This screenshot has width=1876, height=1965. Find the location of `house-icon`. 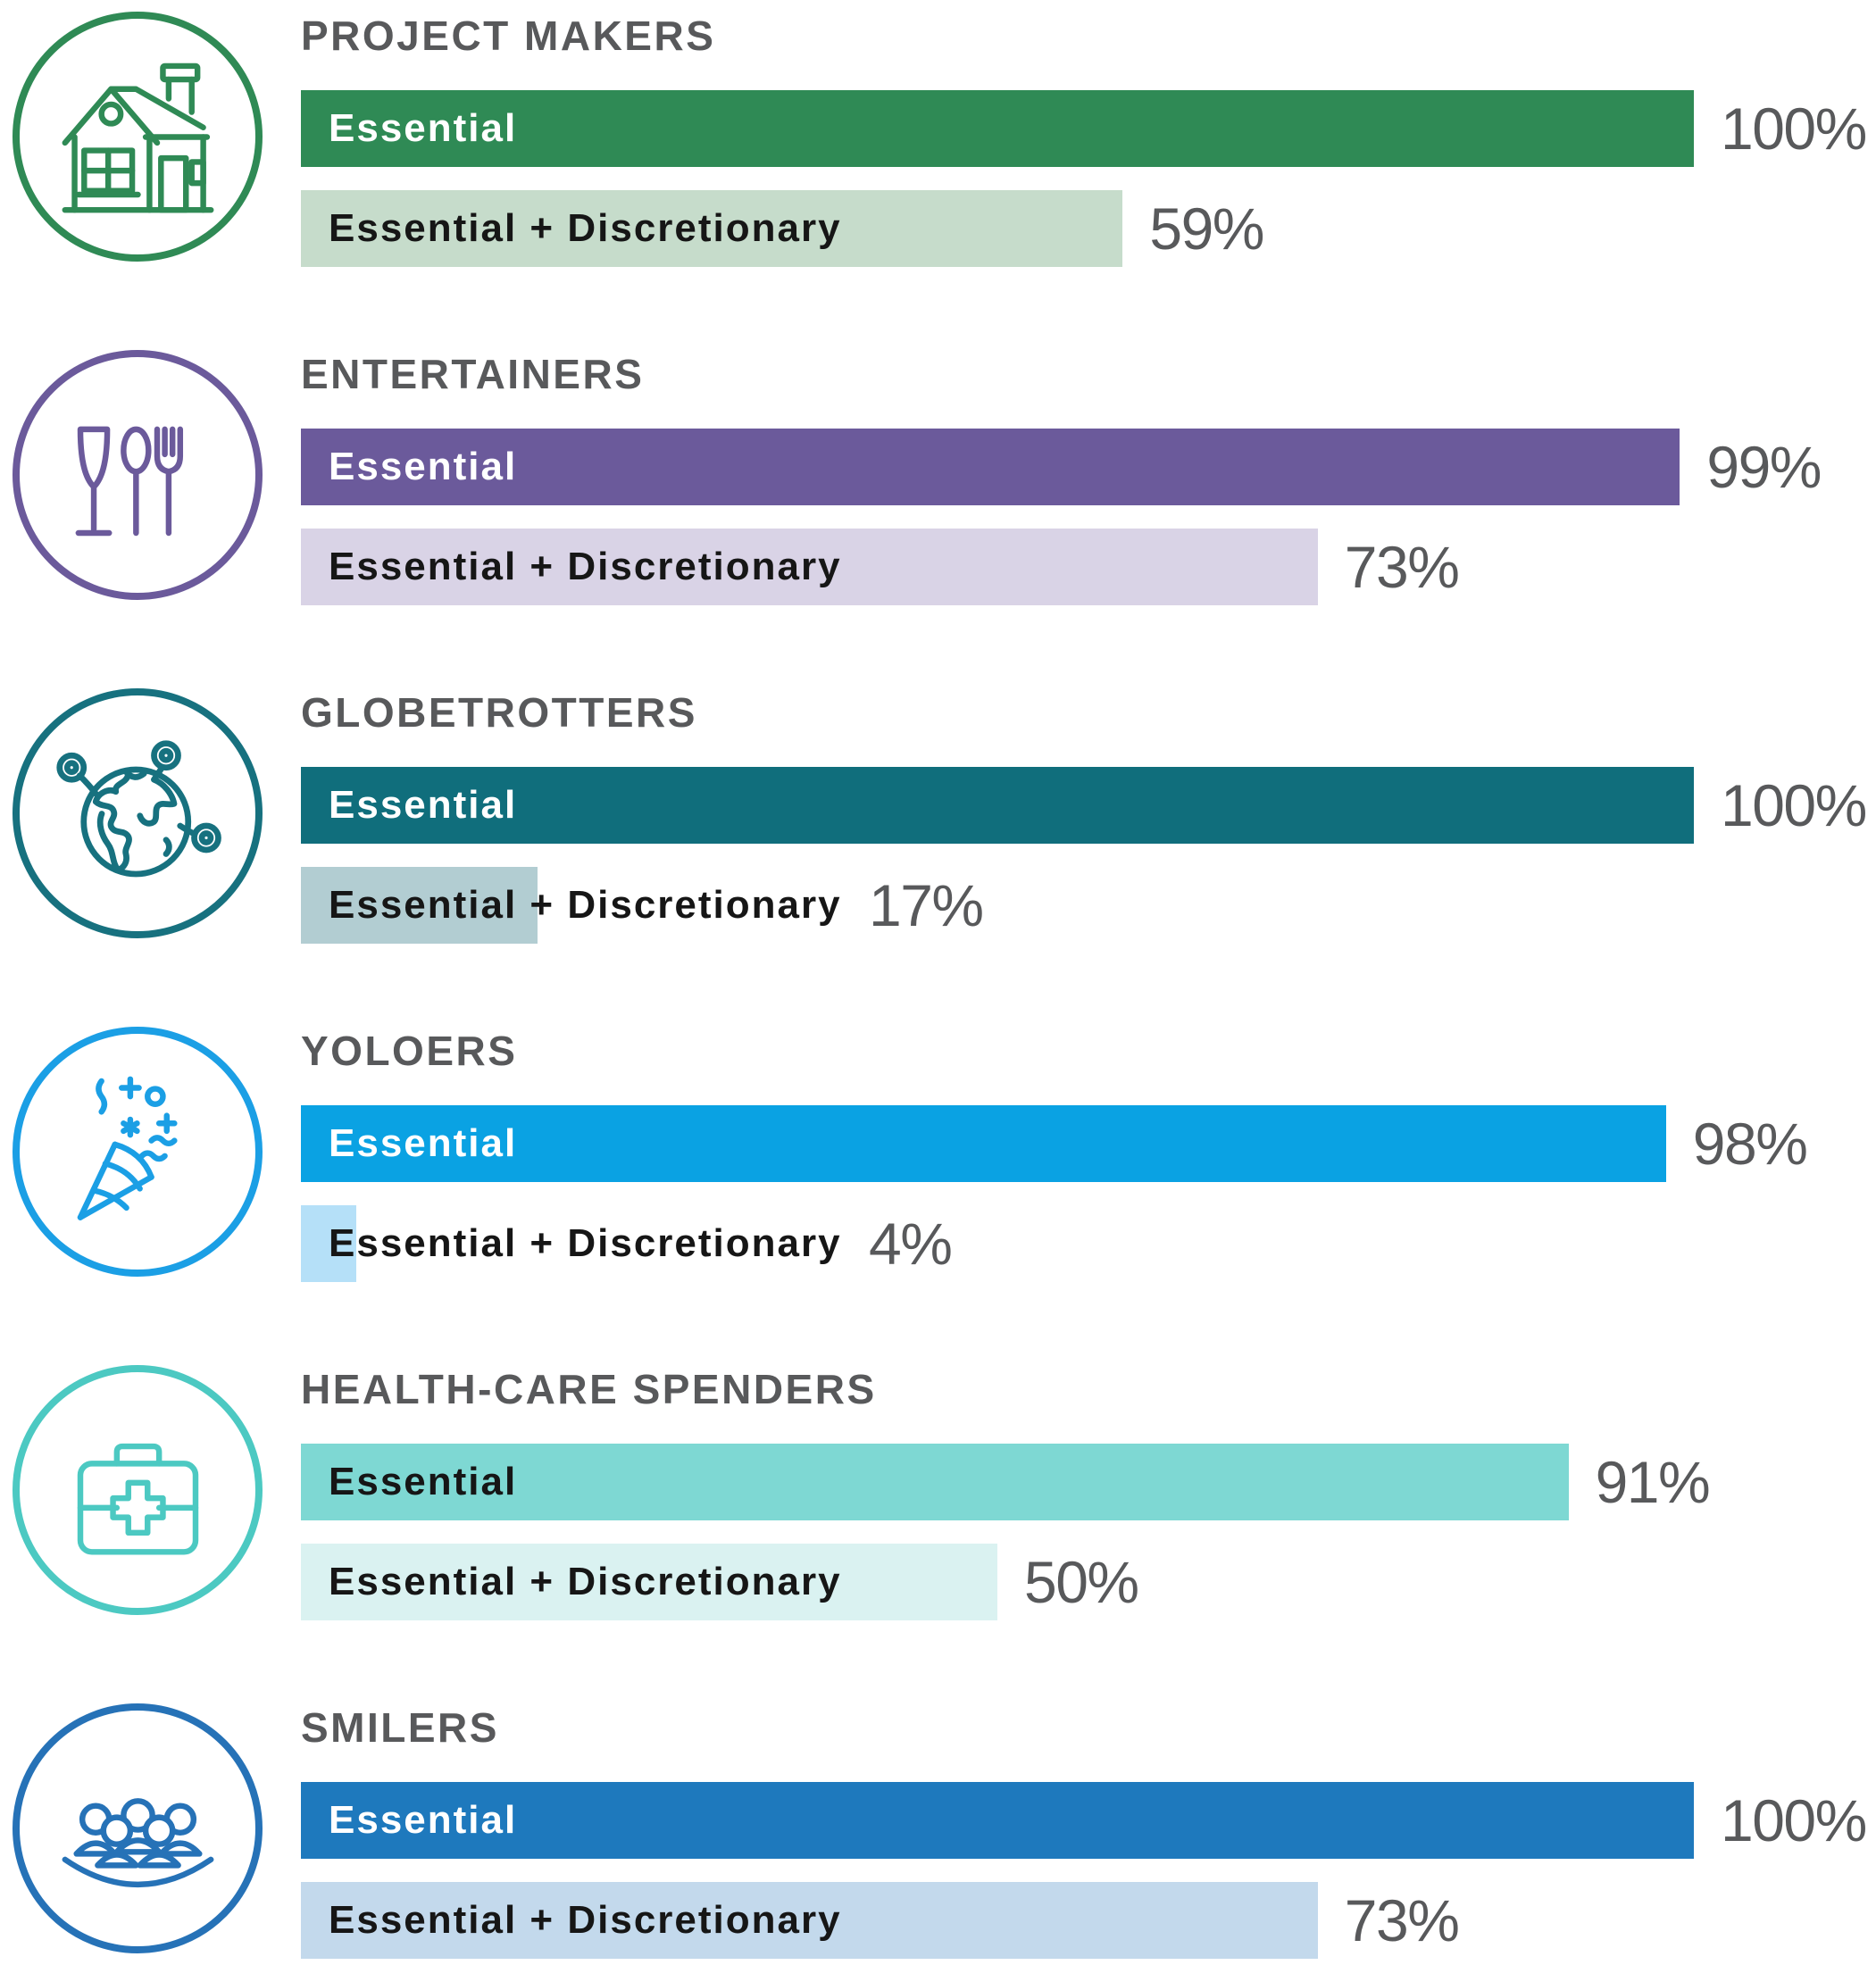

house-icon is located at coordinates (138, 137).